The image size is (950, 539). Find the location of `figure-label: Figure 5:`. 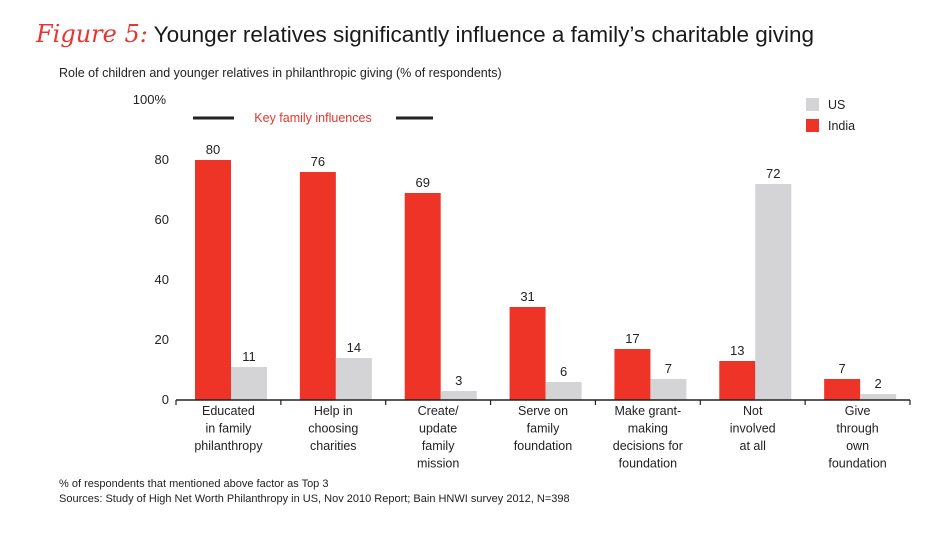

figure-label: Figure 5: is located at coordinates (92, 34).